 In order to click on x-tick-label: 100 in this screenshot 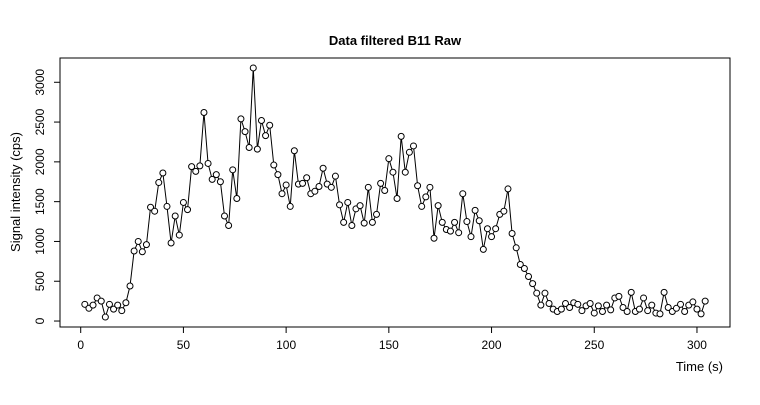, I will do `click(286, 345)`.